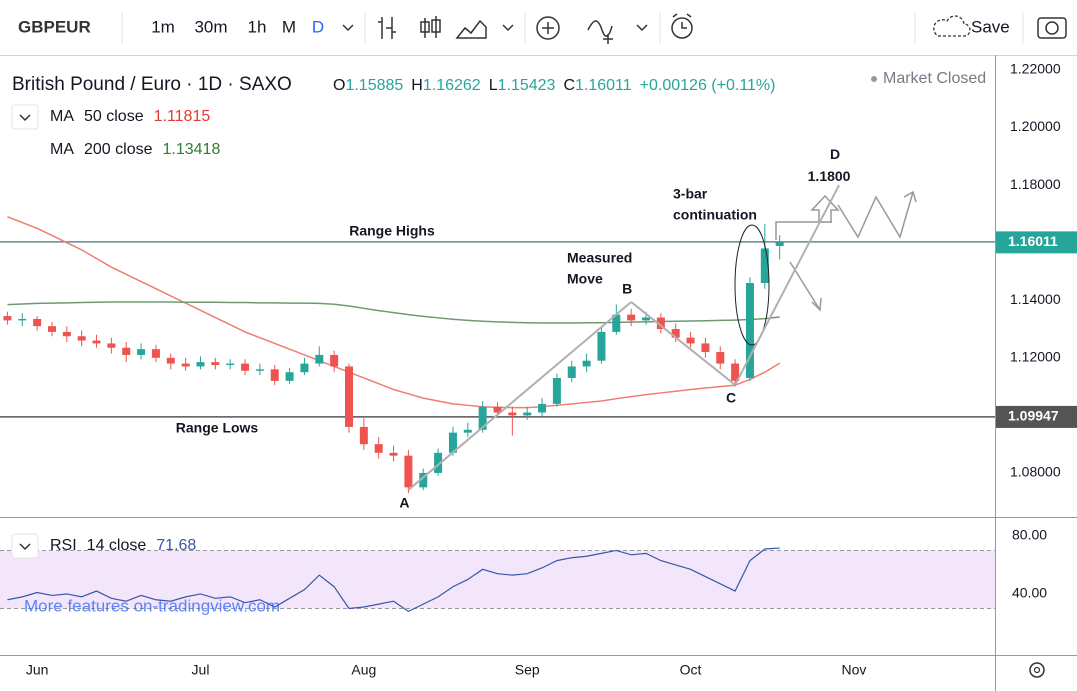 The height and width of the screenshot is (691, 1077). Describe the element at coordinates (1035, 472) in the screenshot. I see `y-tick-label: 1.08000` at that location.